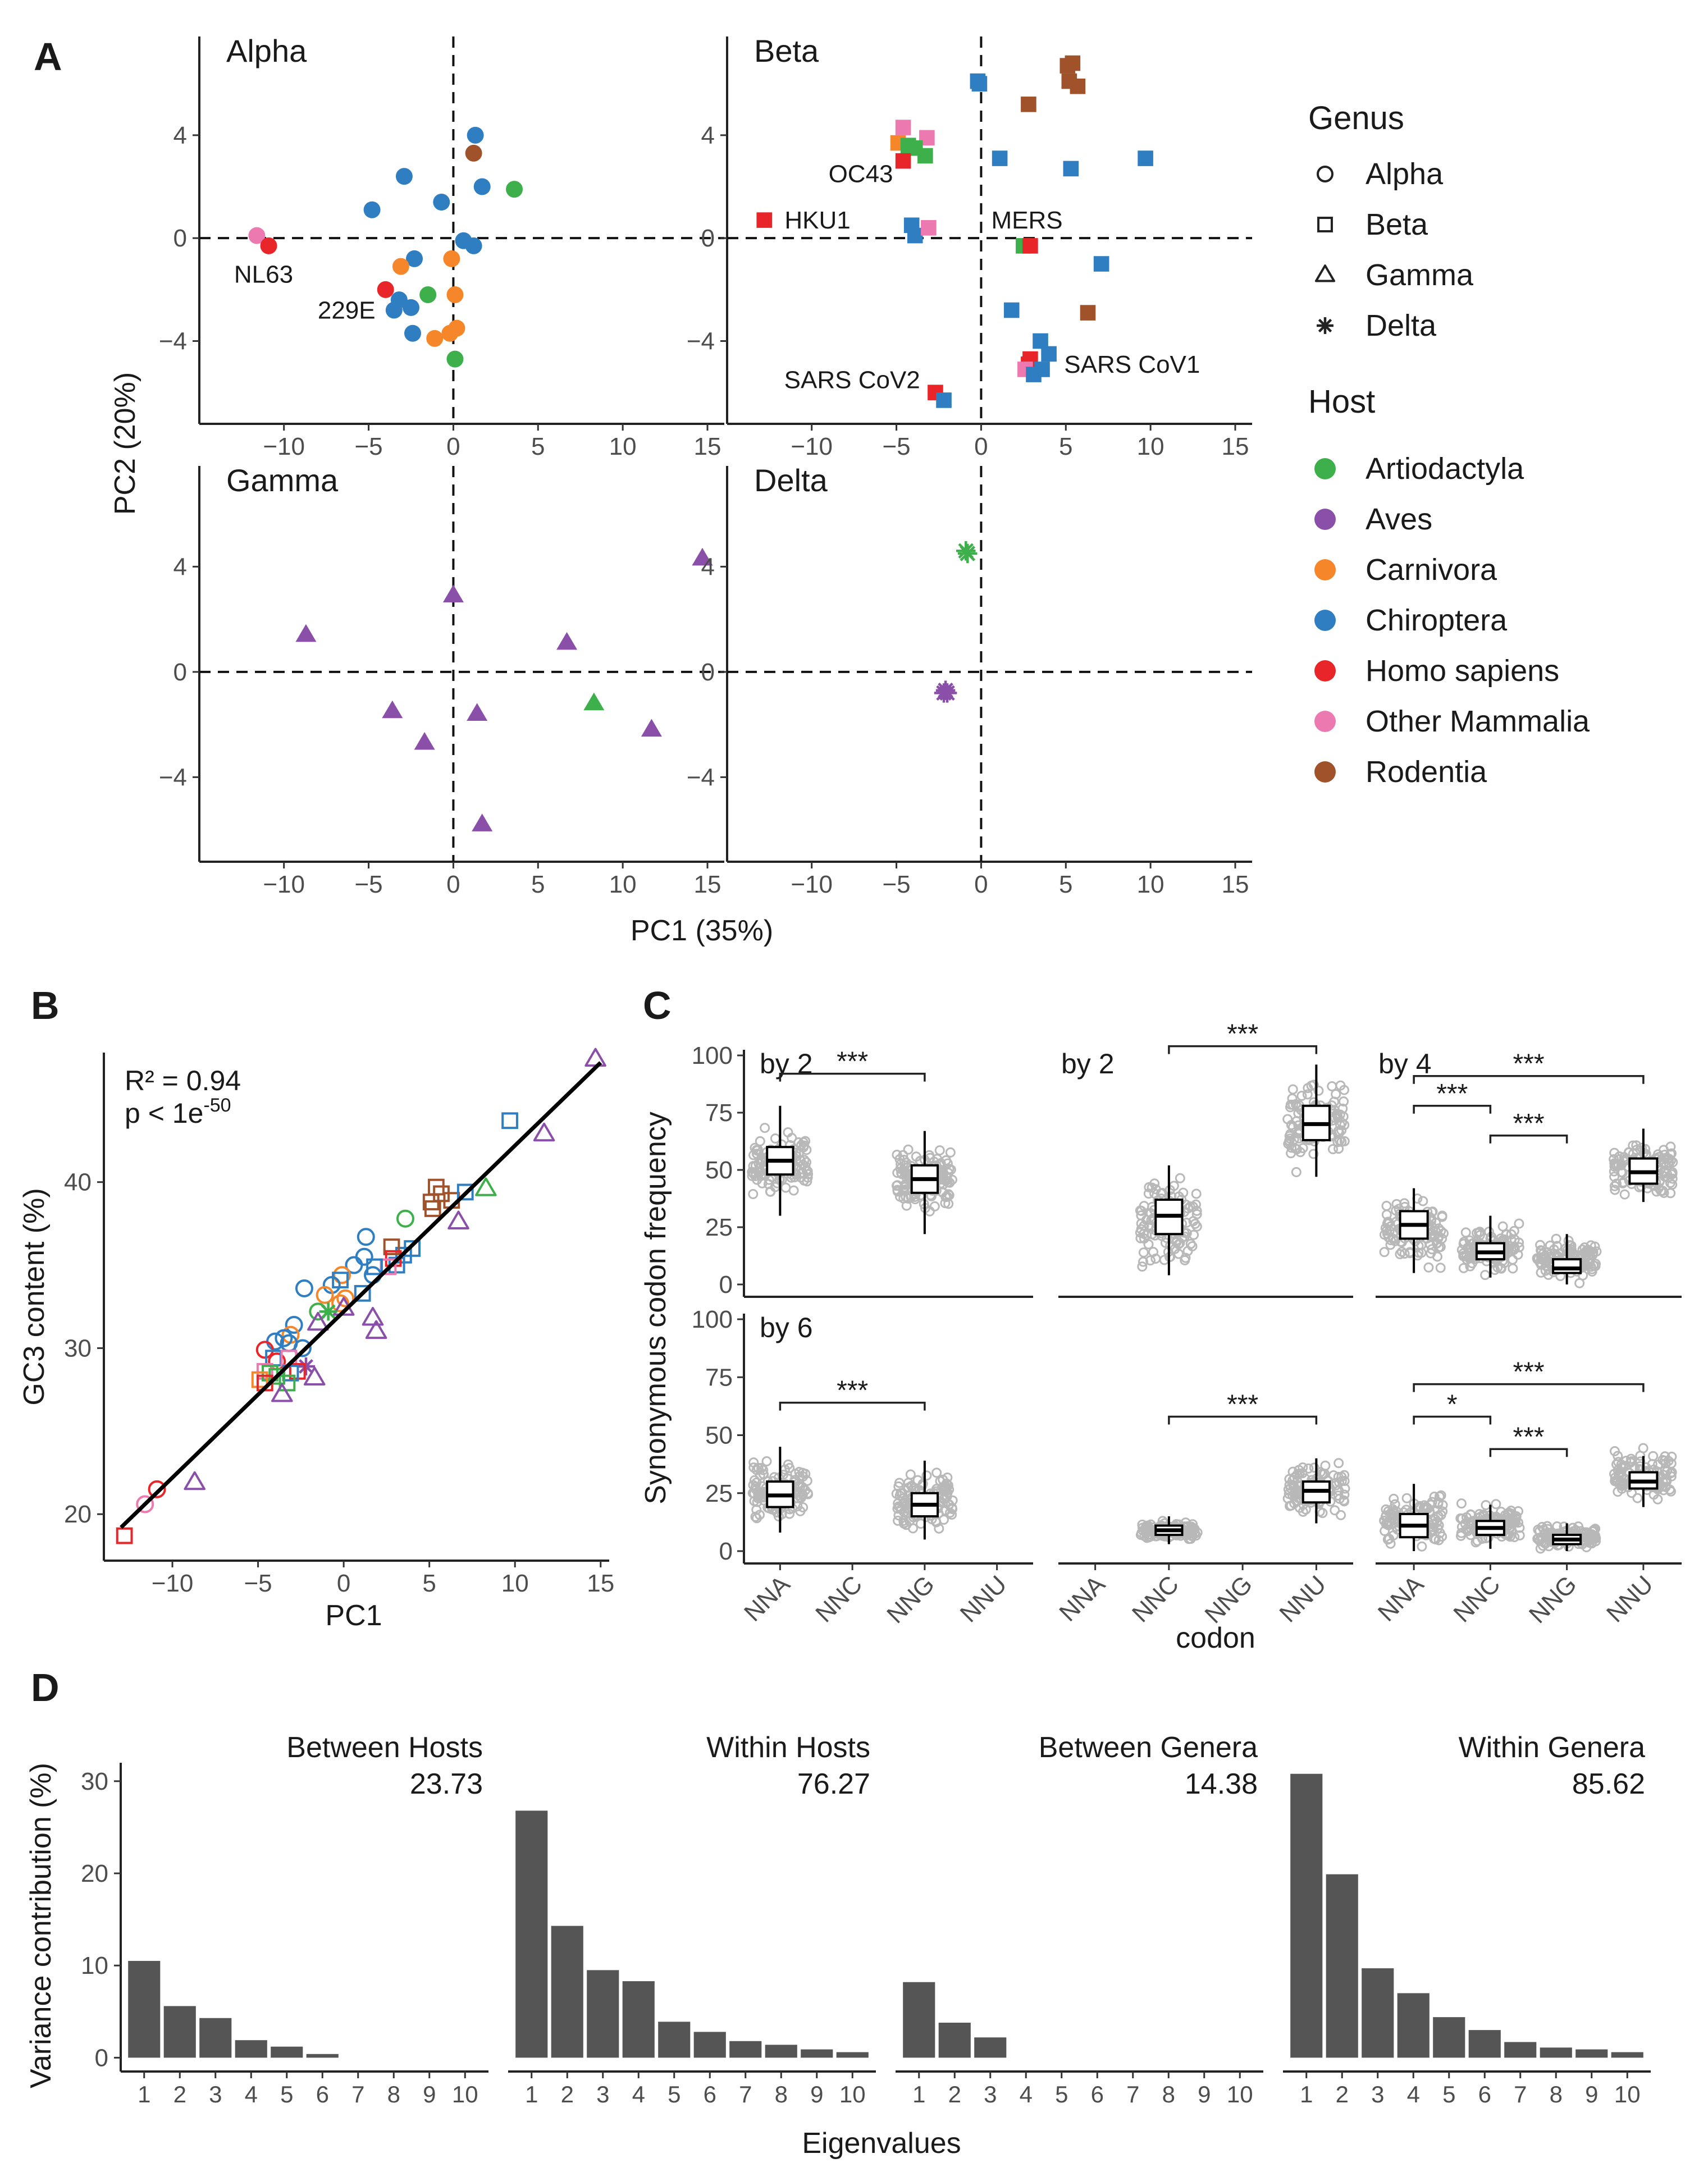 This screenshot has width=1708, height=2172. I want to click on panel-C-xtick-label: NNG, so click(1553, 1599).